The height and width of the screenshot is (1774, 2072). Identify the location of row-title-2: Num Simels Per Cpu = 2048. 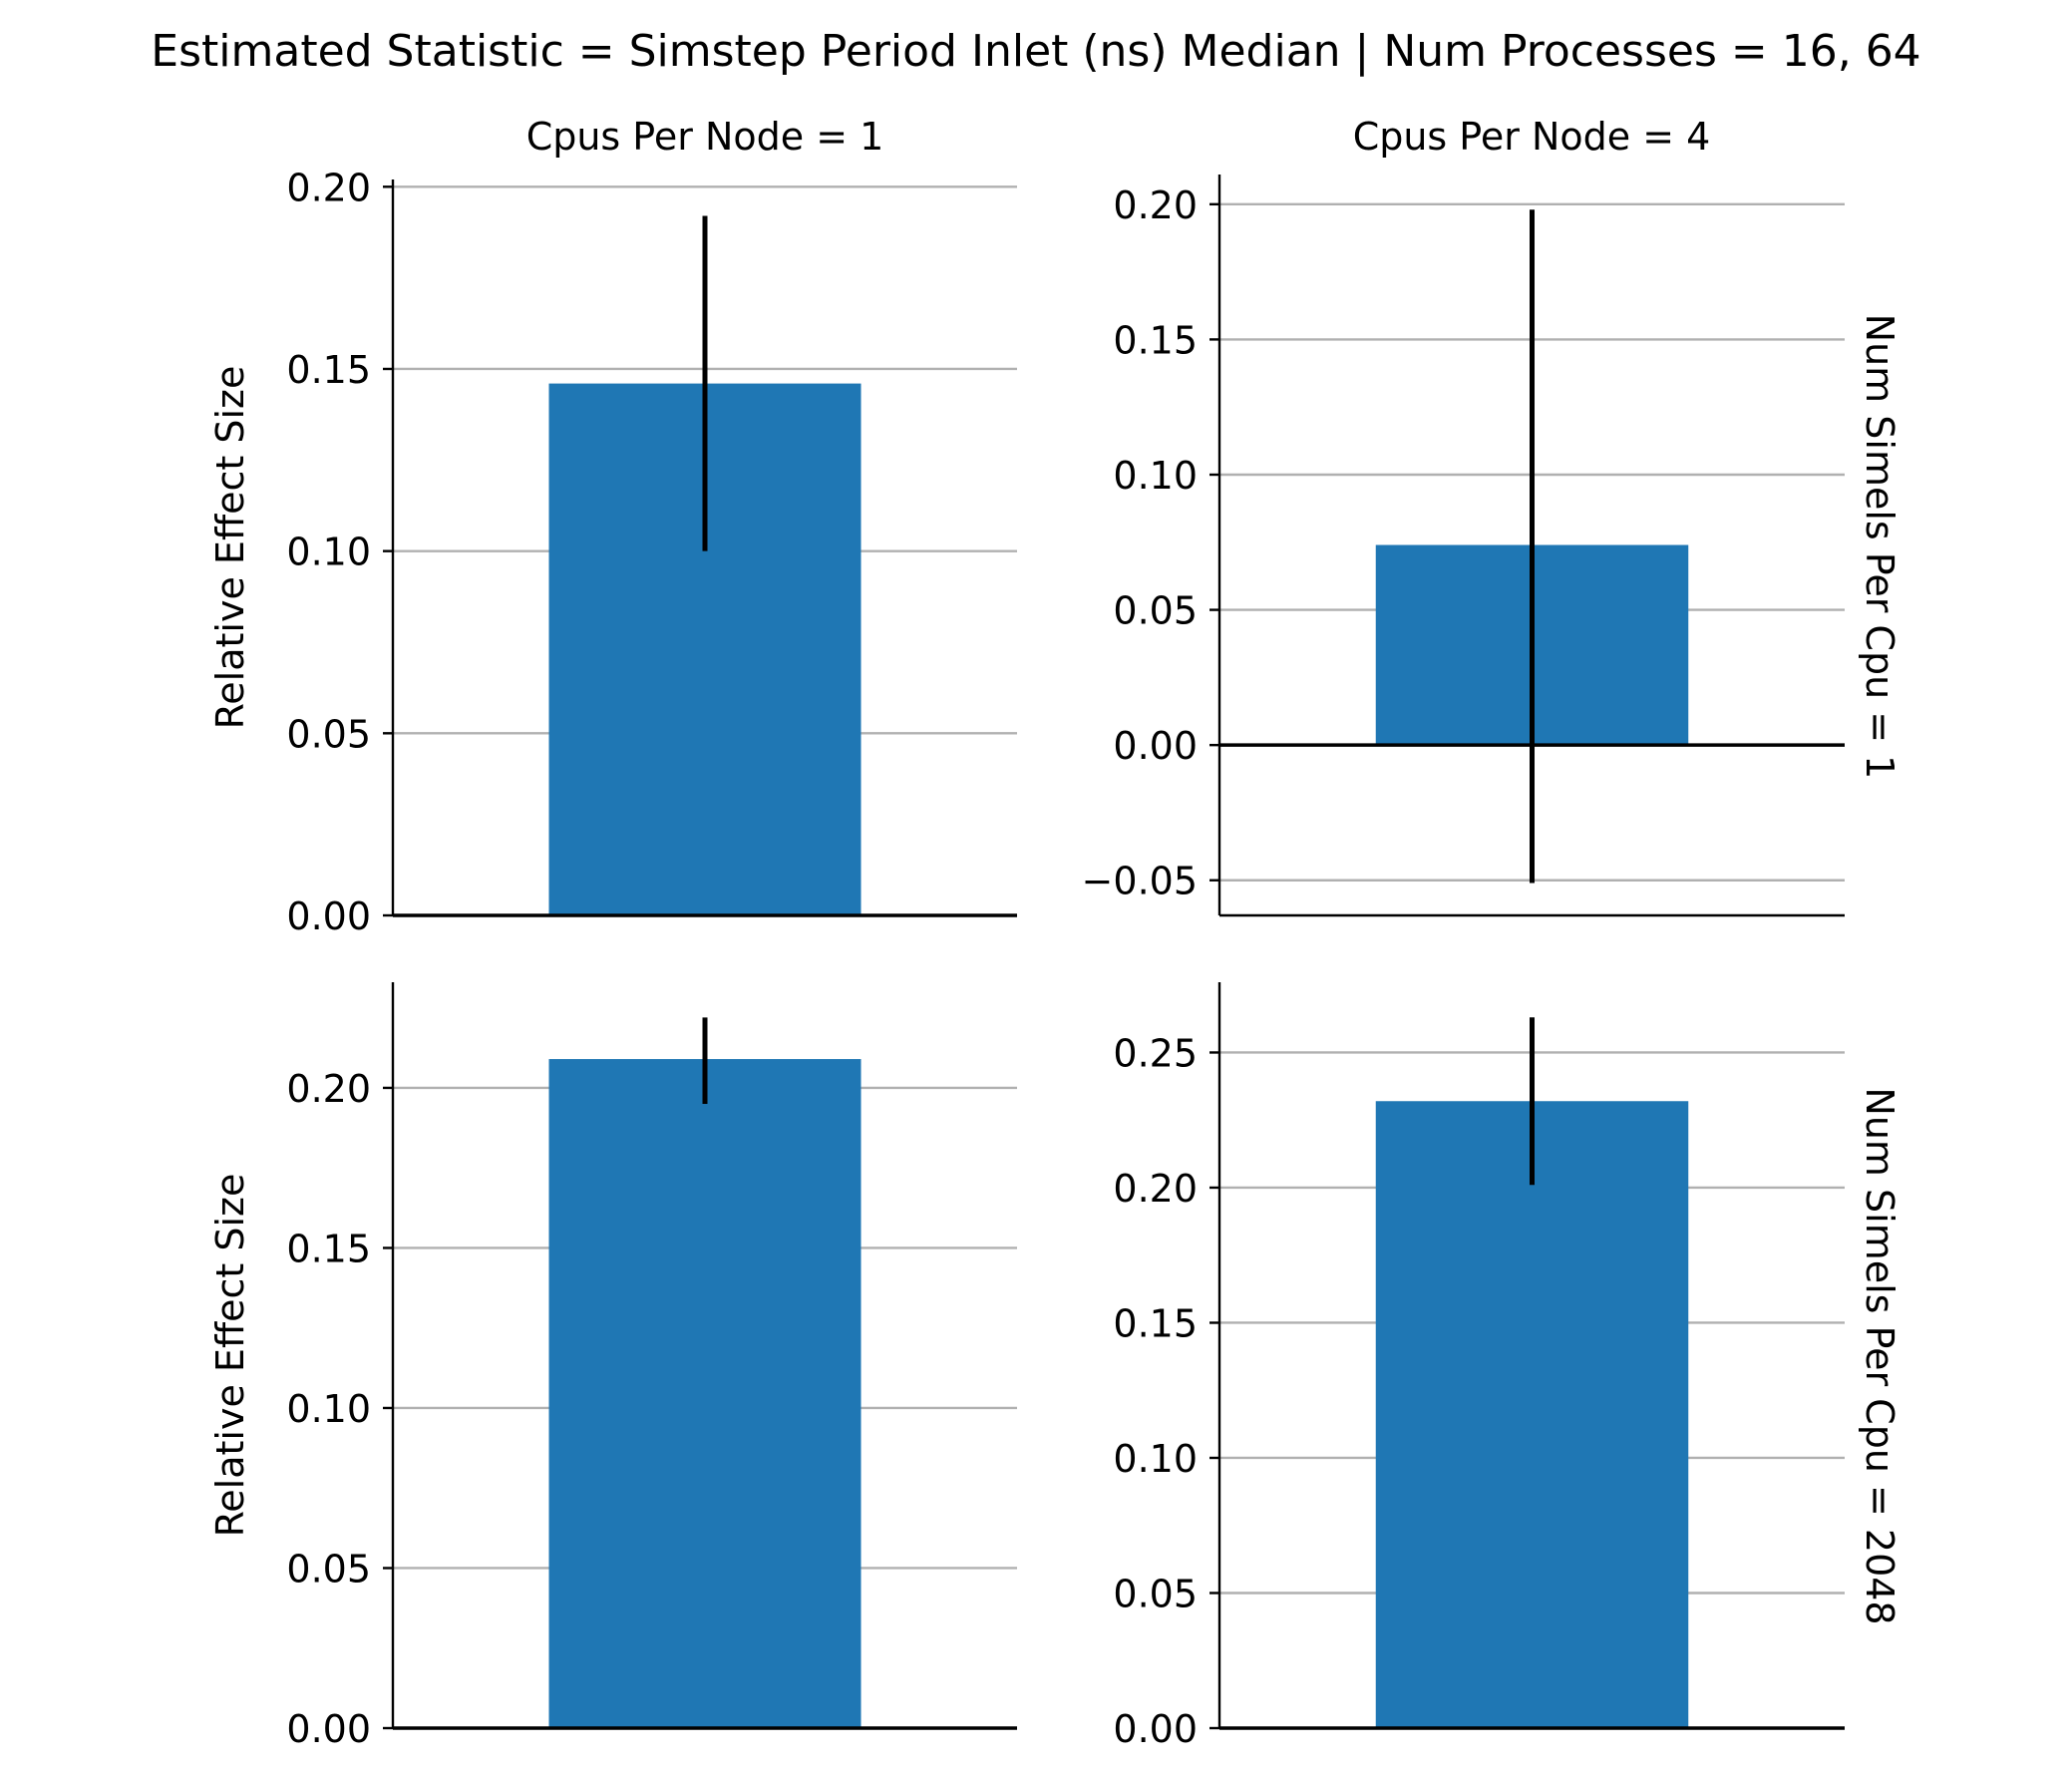
(1880, 1355).